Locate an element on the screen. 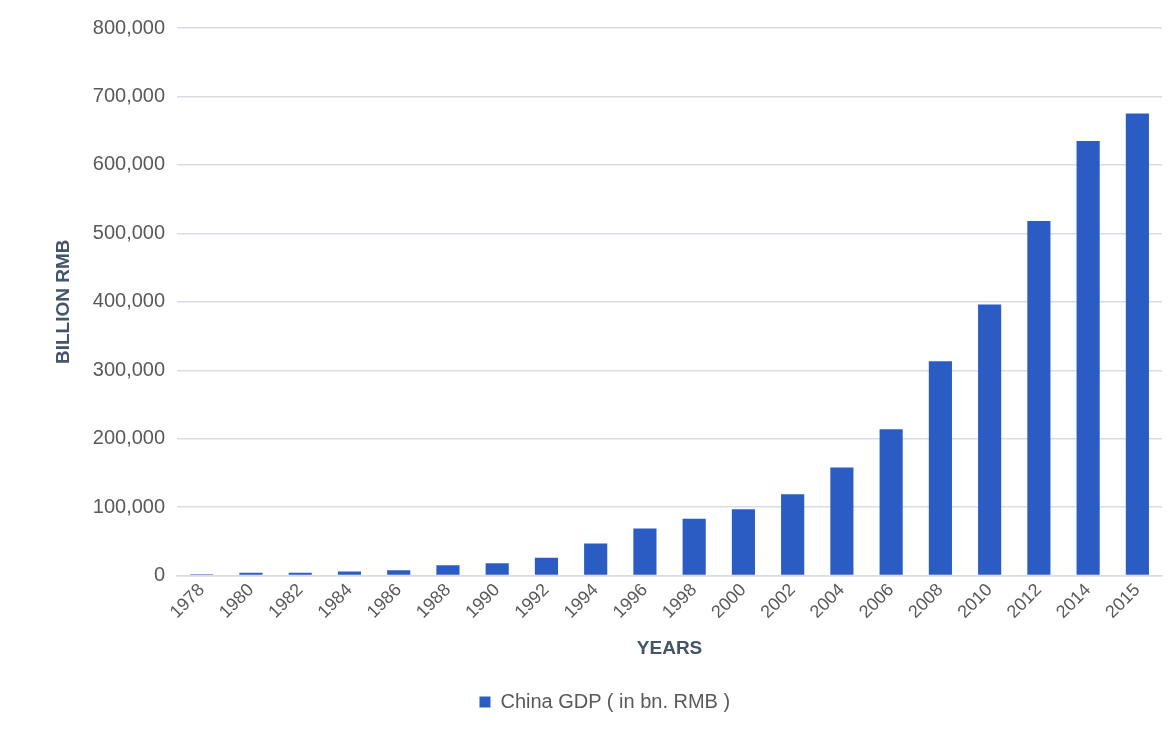  y-tick-label: 100,000 is located at coordinates (129, 505).